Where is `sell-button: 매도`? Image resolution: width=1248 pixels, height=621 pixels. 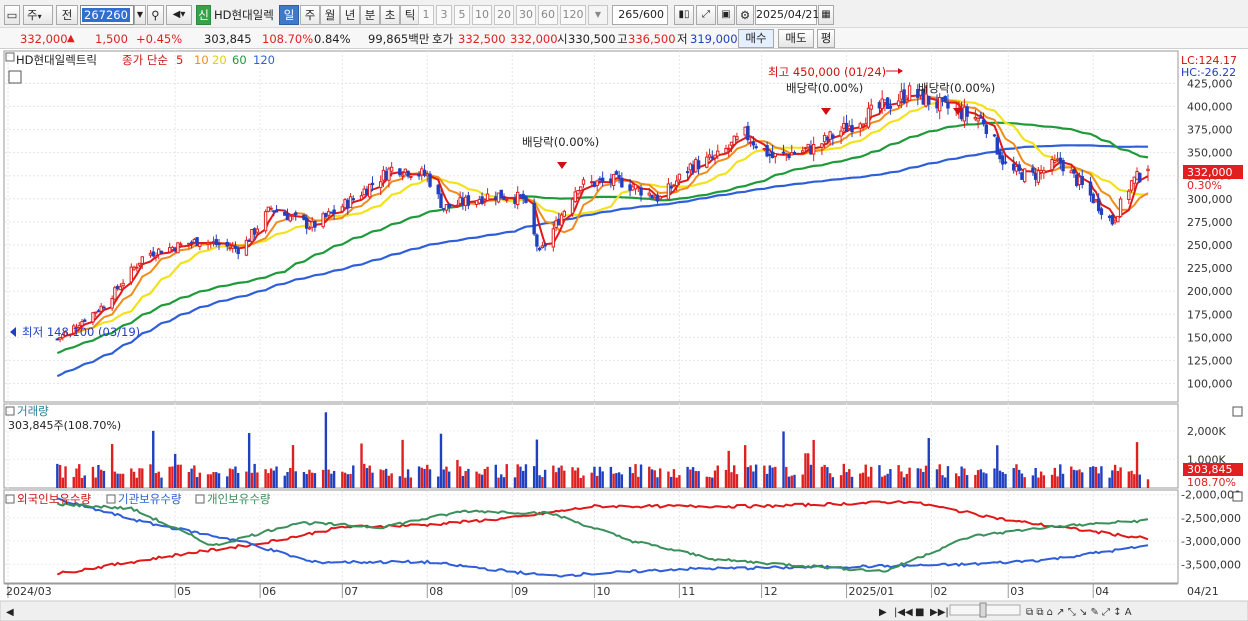 sell-button: 매도 is located at coordinates (796, 38).